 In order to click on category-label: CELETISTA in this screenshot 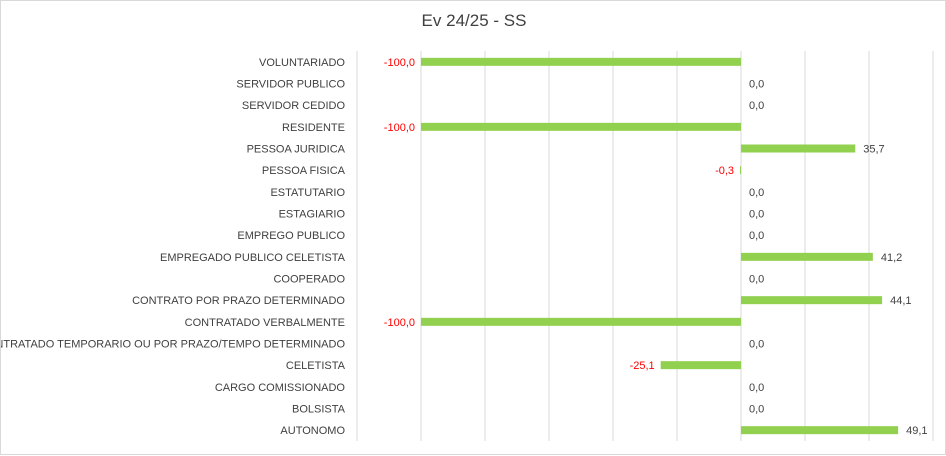, I will do `click(316, 366)`.